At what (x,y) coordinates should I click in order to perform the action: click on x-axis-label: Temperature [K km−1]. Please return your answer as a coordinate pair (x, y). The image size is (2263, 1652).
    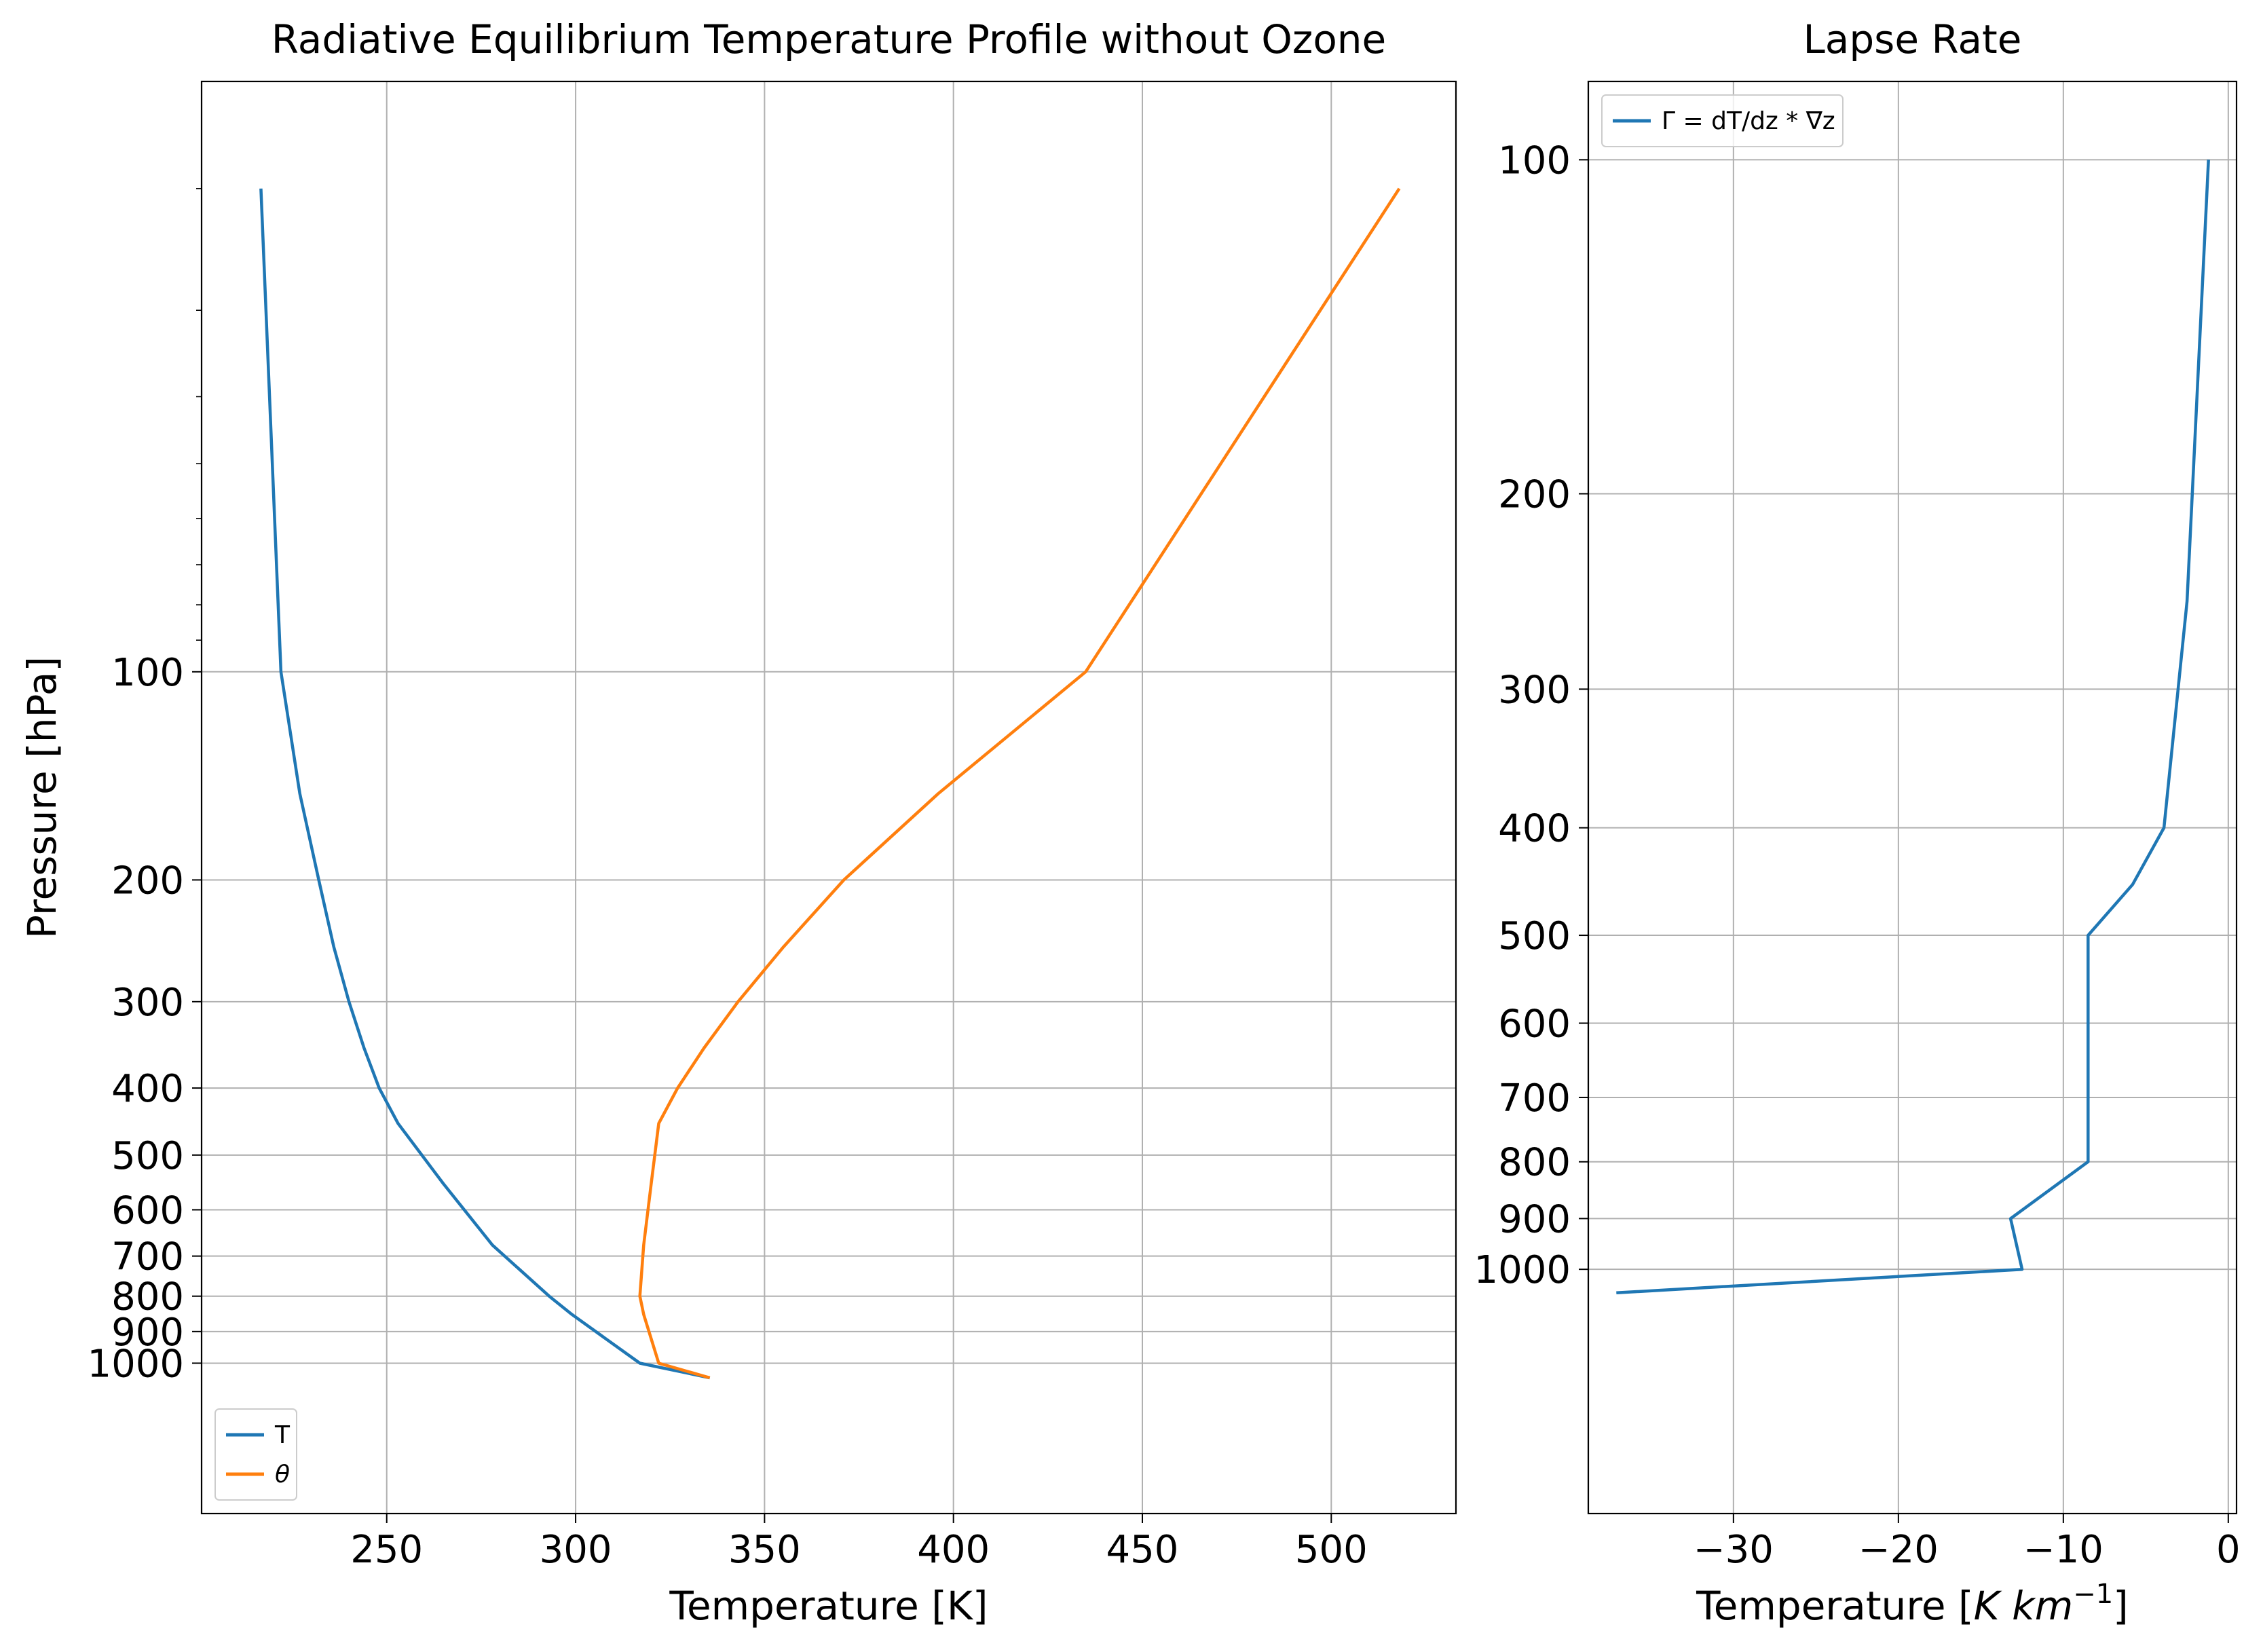
    Looking at the image, I should click on (1913, 1604).